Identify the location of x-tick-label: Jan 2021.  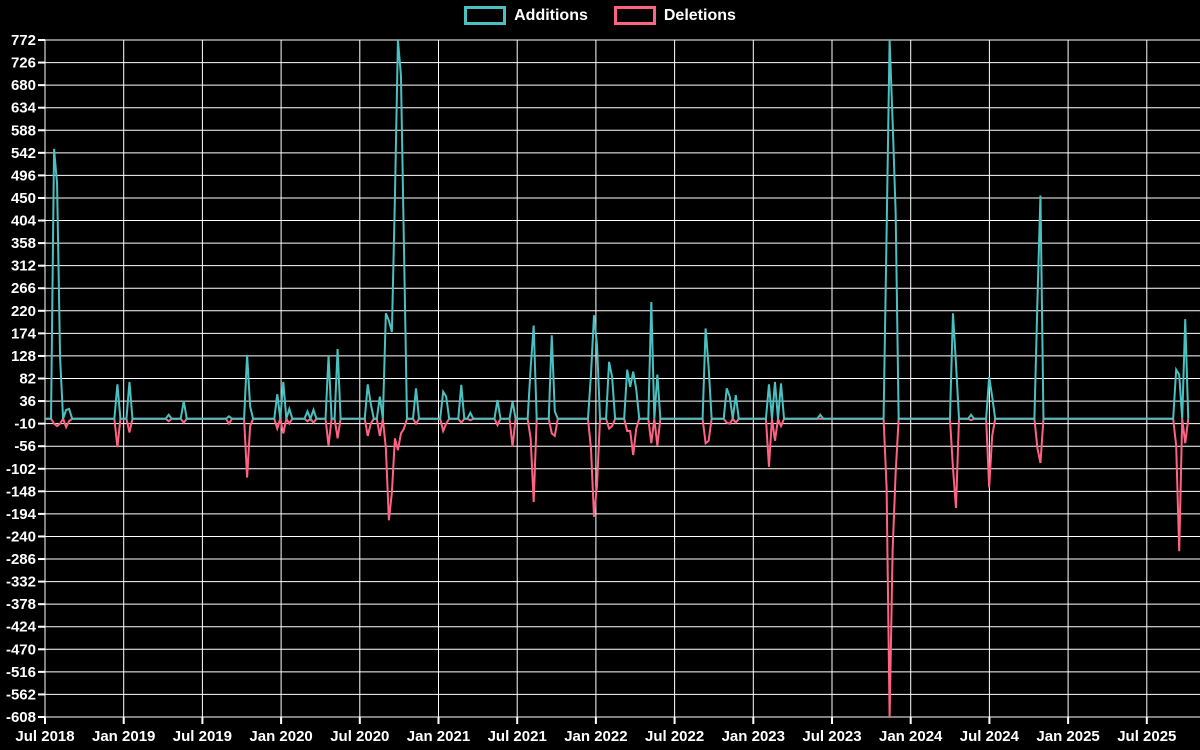
(438, 736).